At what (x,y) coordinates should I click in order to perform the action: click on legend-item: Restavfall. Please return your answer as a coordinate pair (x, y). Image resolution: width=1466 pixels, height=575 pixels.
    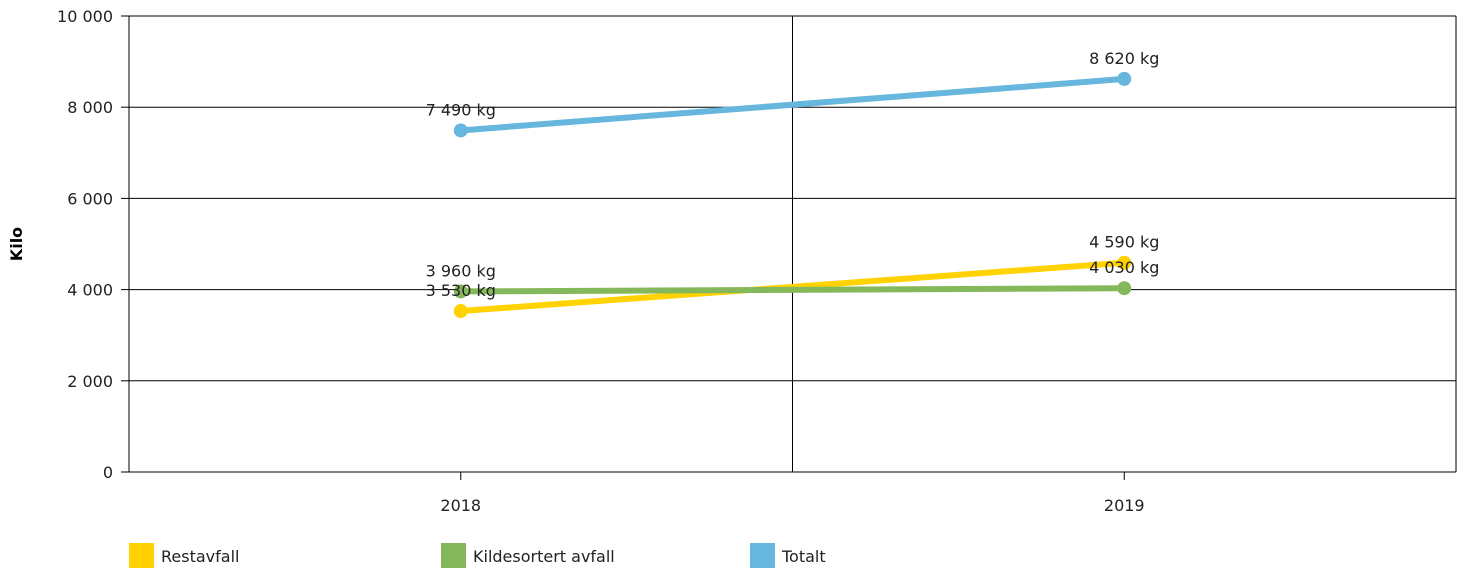
    Looking at the image, I should click on (184, 555).